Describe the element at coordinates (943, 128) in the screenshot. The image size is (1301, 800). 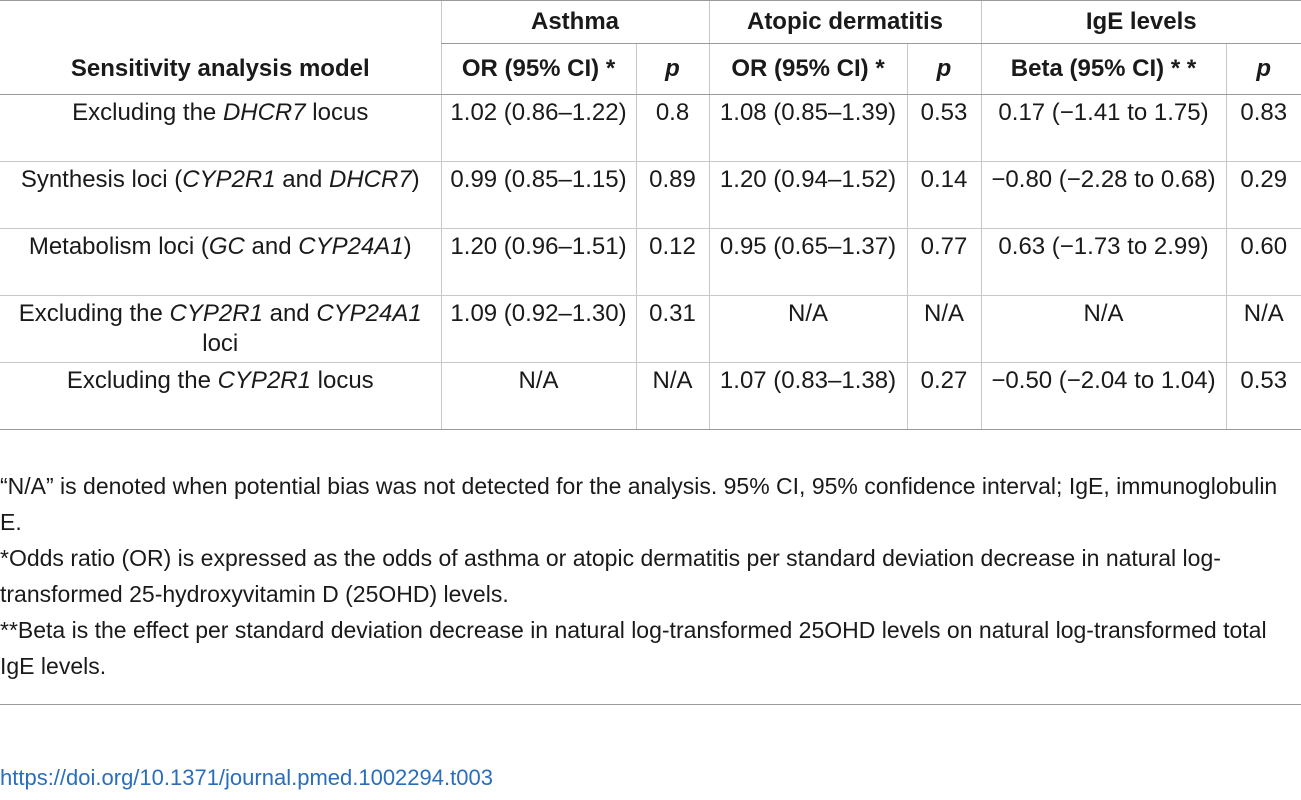
I see `p-atopic-cell: 0.53` at that location.